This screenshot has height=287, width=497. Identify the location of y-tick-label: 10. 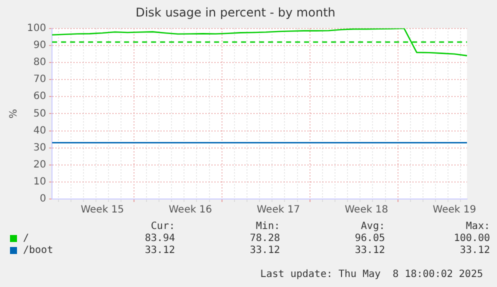
(39, 182).